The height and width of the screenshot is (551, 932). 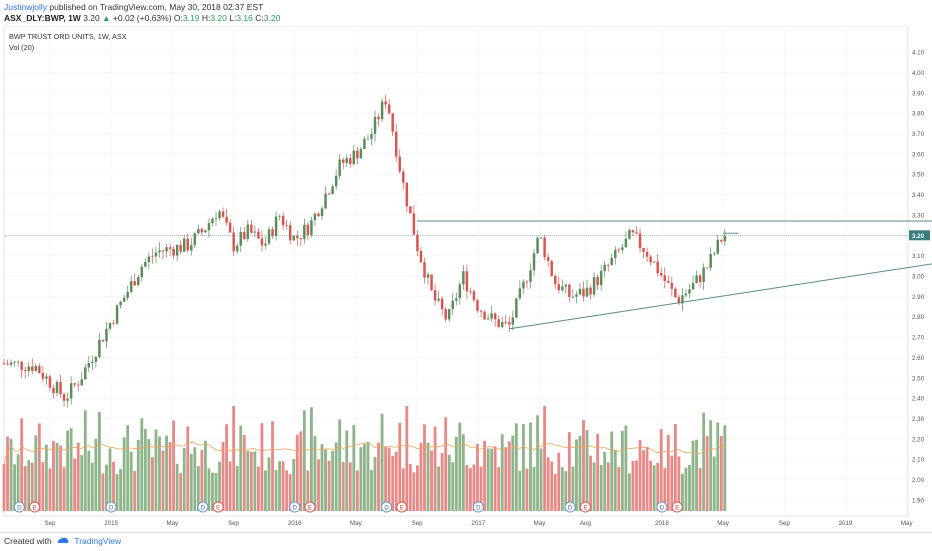 What do you see at coordinates (918, 419) in the screenshot?
I see `y-tick-label: 2.30` at bounding box center [918, 419].